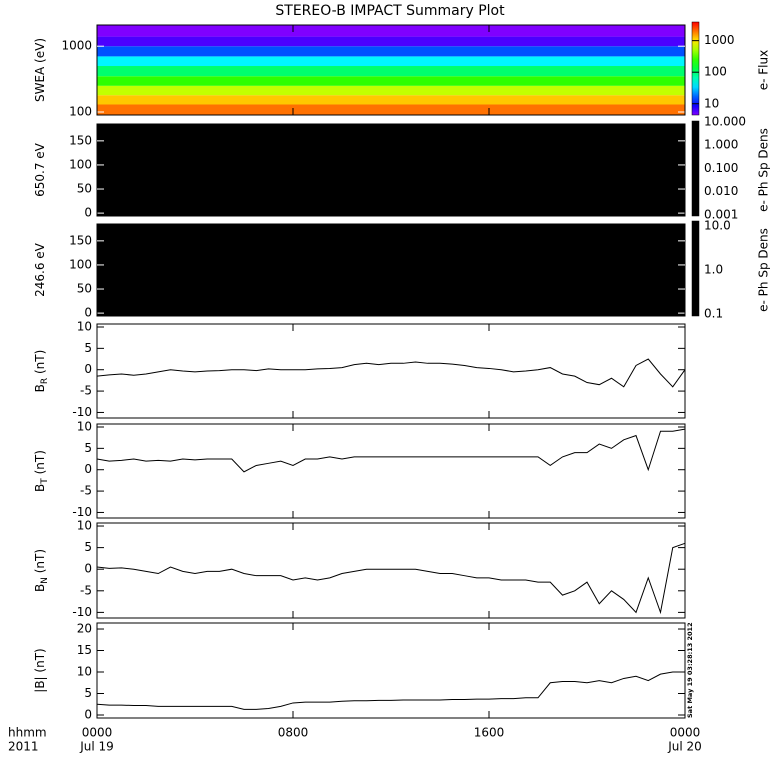 The height and width of the screenshot is (780, 780). Describe the element at coordinates (489, 733) in the screenshot. I see `x-tick-label: 1600` at that location.